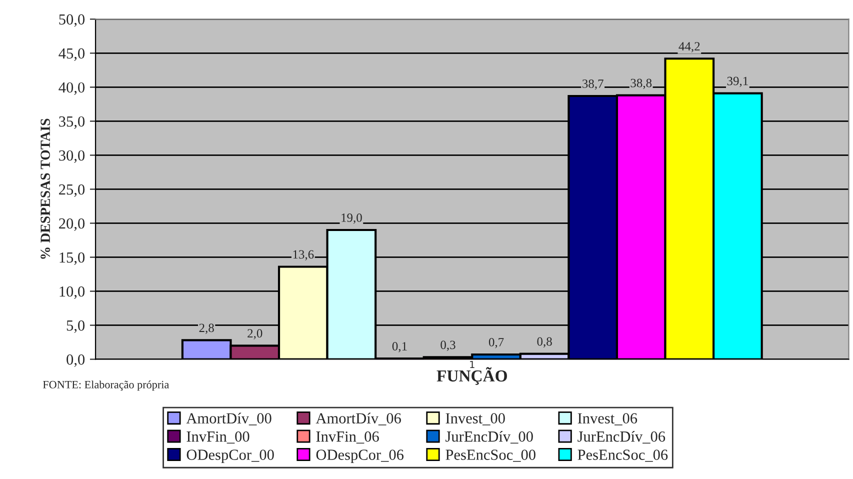  Describe the element at coordinates (72, 156) in the screenshot. I see `y-tick-label: 30,0` at that location.